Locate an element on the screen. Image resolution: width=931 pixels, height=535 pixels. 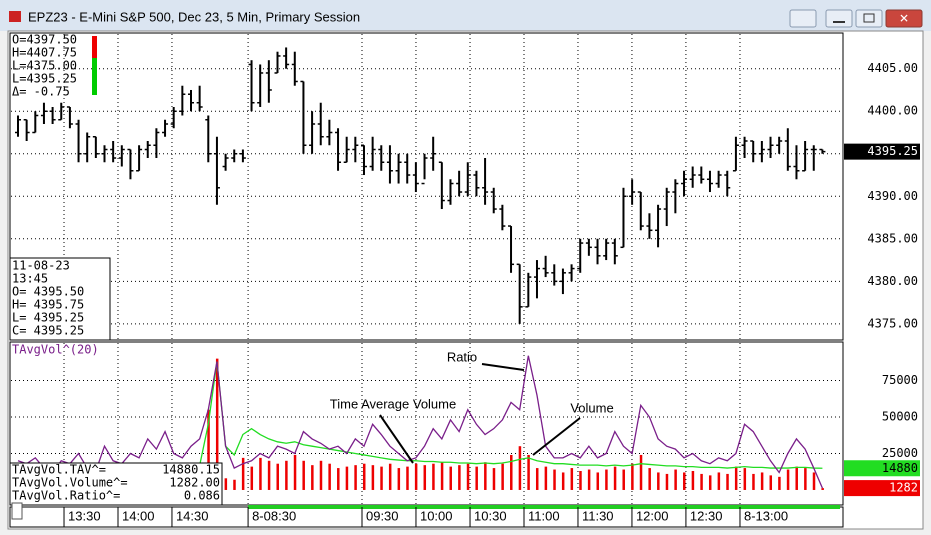
minimize-button is located at coordinates (839, 18).